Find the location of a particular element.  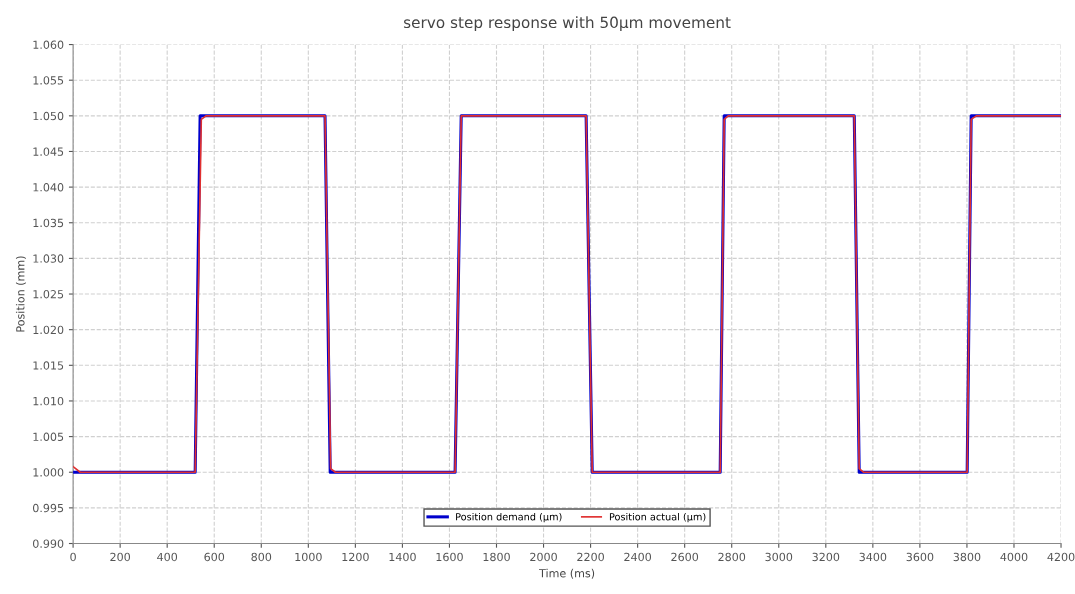

y-tick-label: 0.995 is located at coordinates (48, 508).